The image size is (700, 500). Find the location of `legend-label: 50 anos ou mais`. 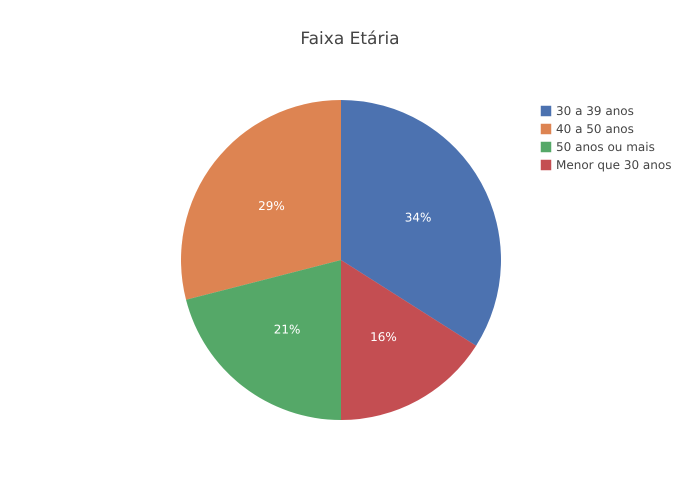

legend-label: 50 anos ou mais is located at coordinates (605, 147).